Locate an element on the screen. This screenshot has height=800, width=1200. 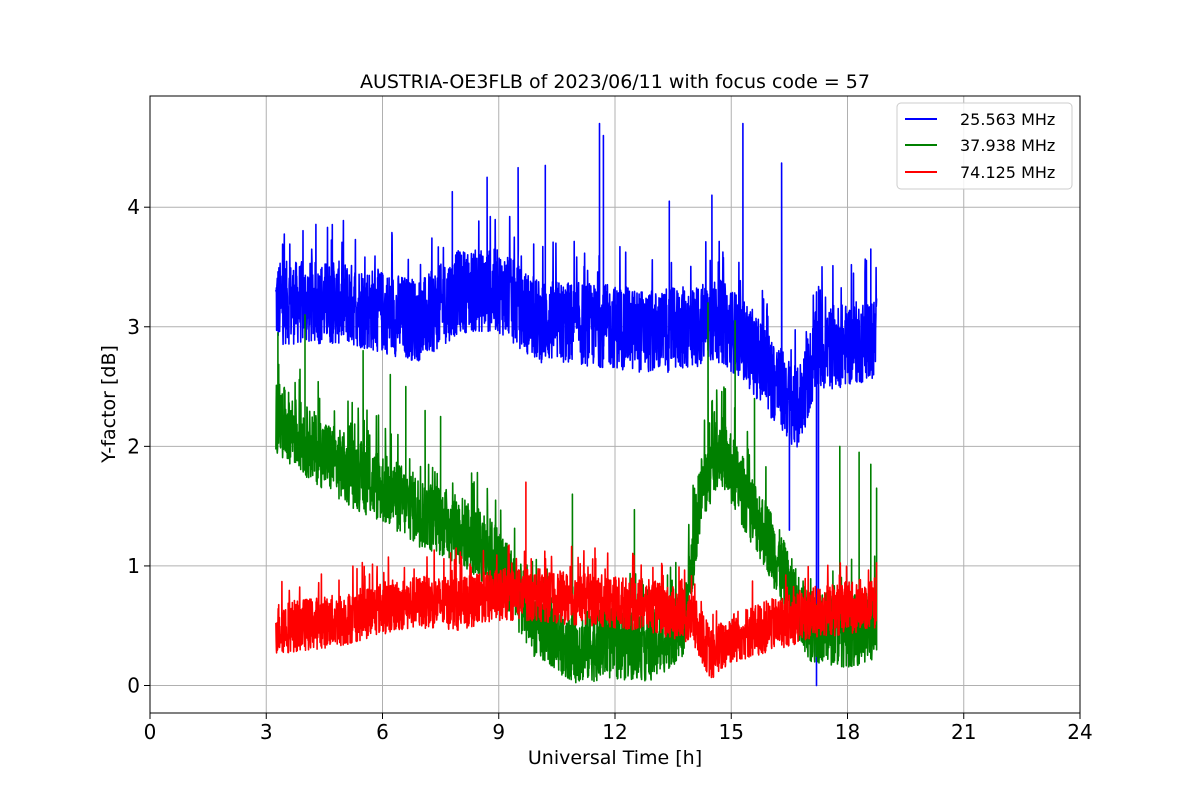
y-tick-label: 2 is located at coordinates (133, 446).